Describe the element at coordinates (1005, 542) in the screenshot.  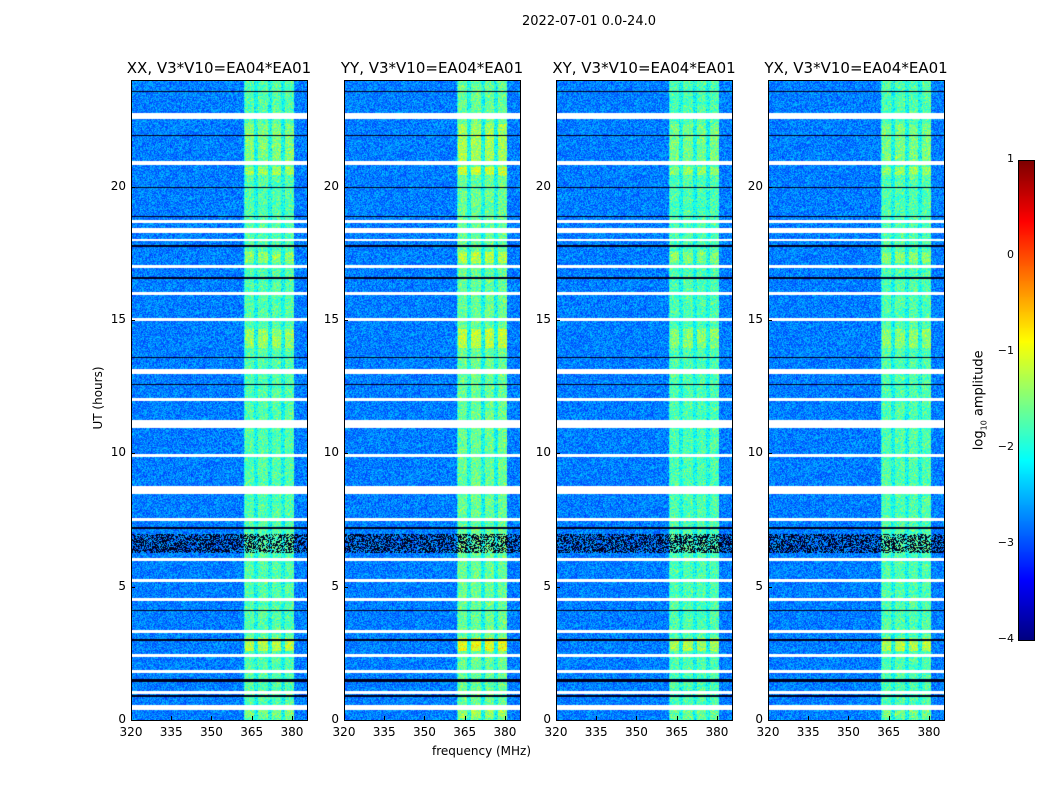
I see `colorbar-tick-label: −3` at that location.